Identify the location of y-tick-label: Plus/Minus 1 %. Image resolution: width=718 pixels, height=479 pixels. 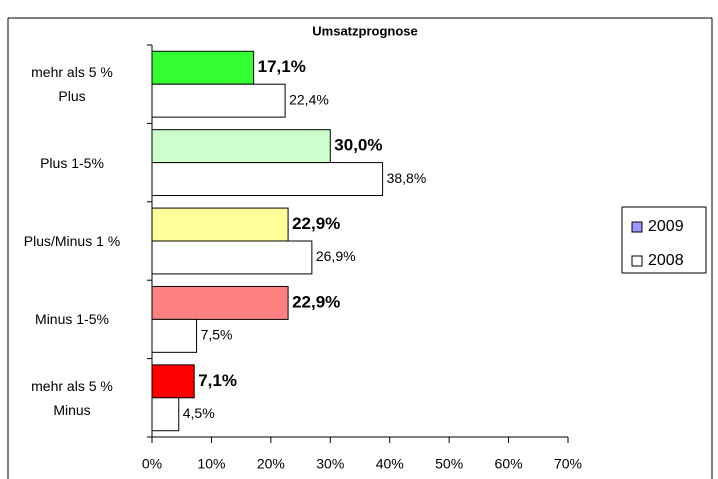
(72, 241).